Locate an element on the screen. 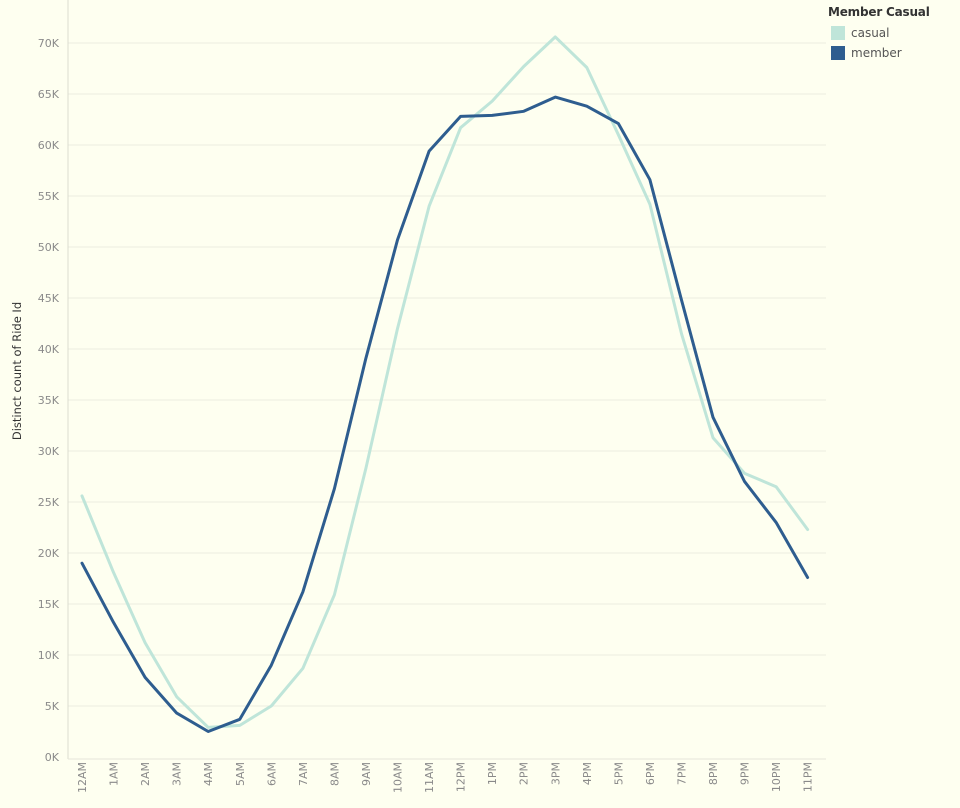 This screenshot has width=960, height=808. x-tick-label: 12AM is located at coordinates (82, 777).